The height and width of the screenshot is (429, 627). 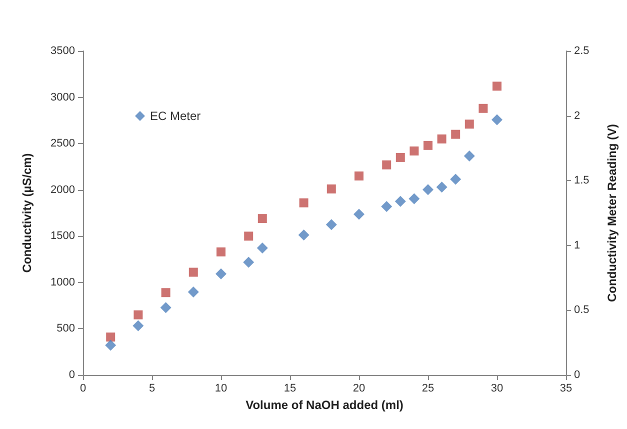 What do you see at coordinates (582, 310) in the screenshot?
I see `y2-tick-label: 0.5` at bounding box center [582, 310].